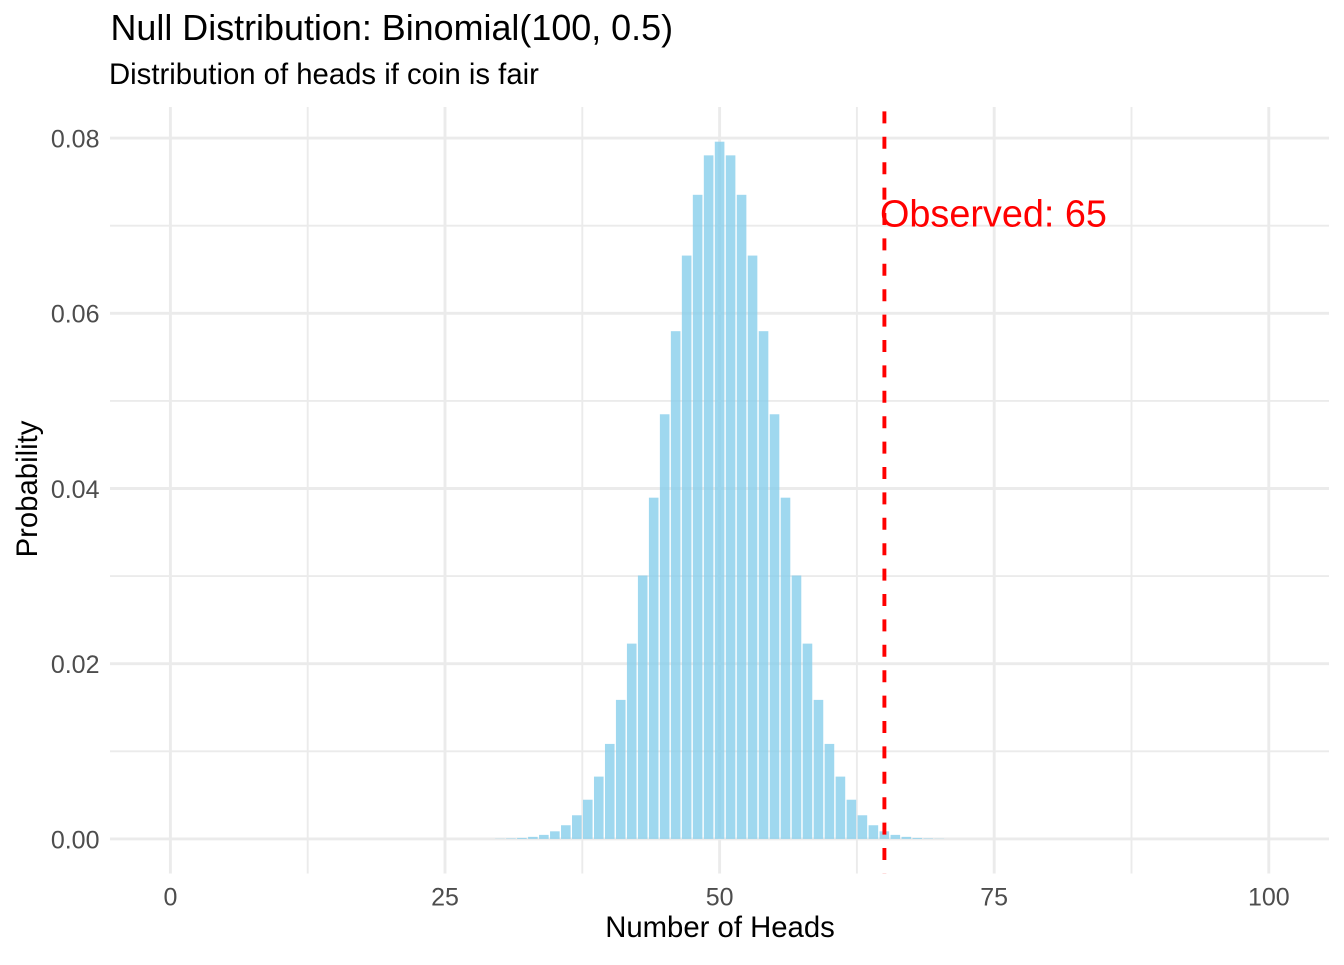 The image size is (1344, 965). I want to click on svg-text: Number of Heads, so click(720, 927).